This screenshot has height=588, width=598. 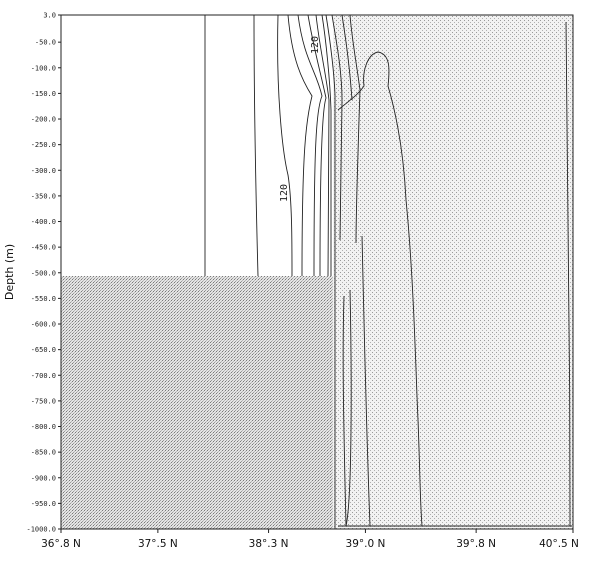 What do you see at coordinates (158, 544) in the screenshot?
I see `x-tick-label: 37°.5 N` at bounding box center [158, 544].